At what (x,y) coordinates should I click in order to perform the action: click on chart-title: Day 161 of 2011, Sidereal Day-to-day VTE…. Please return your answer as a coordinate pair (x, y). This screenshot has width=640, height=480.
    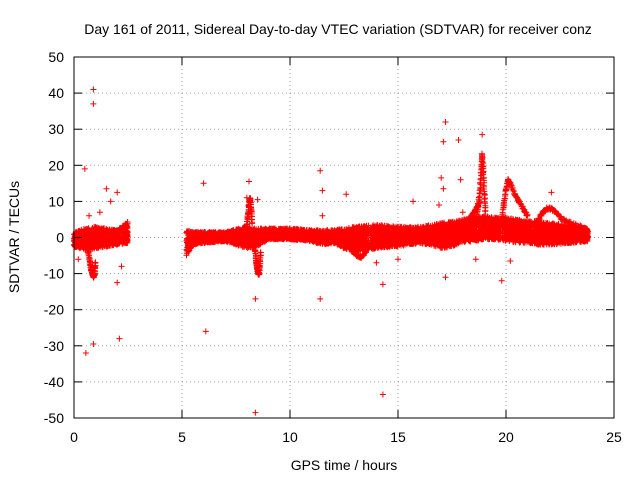
    Looking at the image, I should click on (338, 29).